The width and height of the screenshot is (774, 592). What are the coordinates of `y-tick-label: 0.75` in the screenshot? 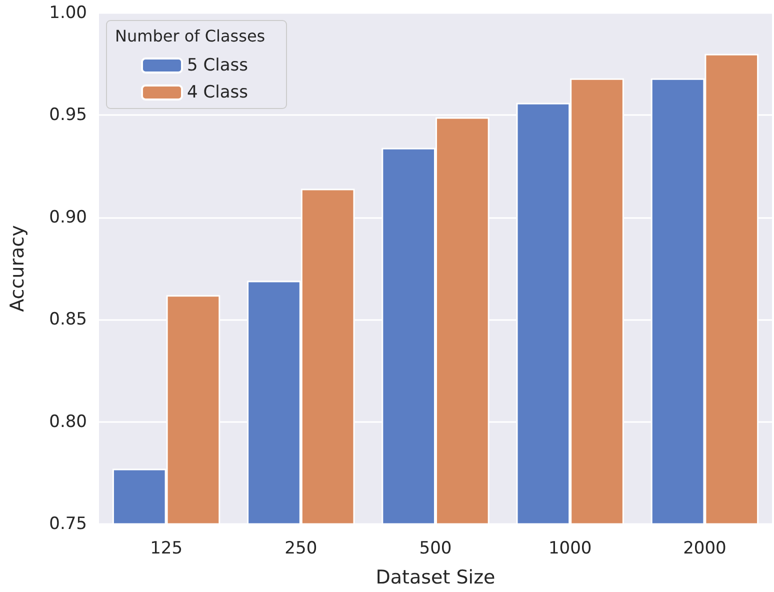 It's located at (68, 524).